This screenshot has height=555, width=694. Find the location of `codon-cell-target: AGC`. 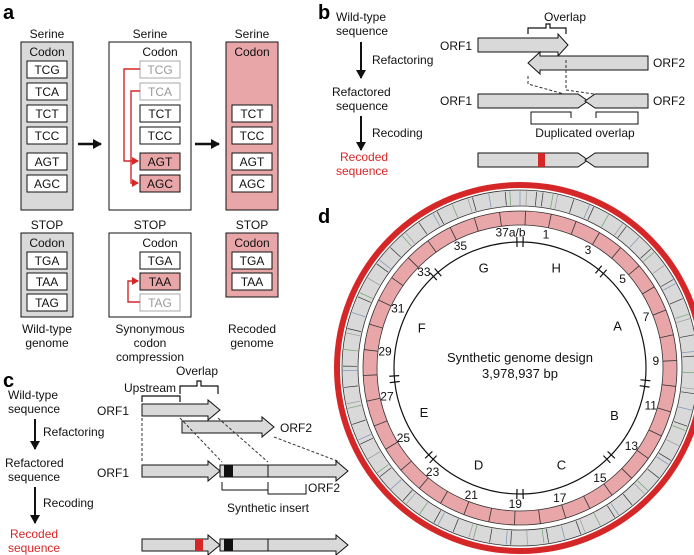

codon-cell-target: AGC is located at coordinates (160, 184).